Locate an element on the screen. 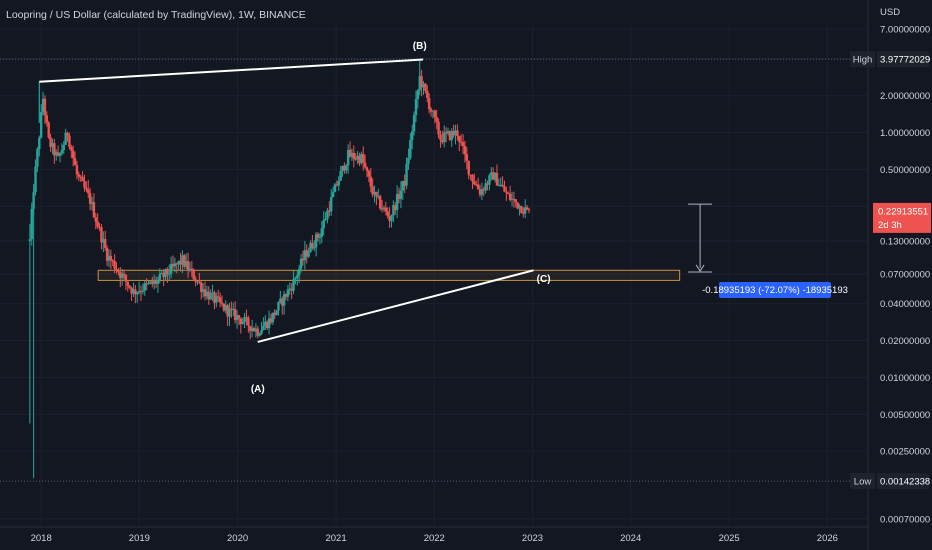  trendline is located at coordinates (231, 70).